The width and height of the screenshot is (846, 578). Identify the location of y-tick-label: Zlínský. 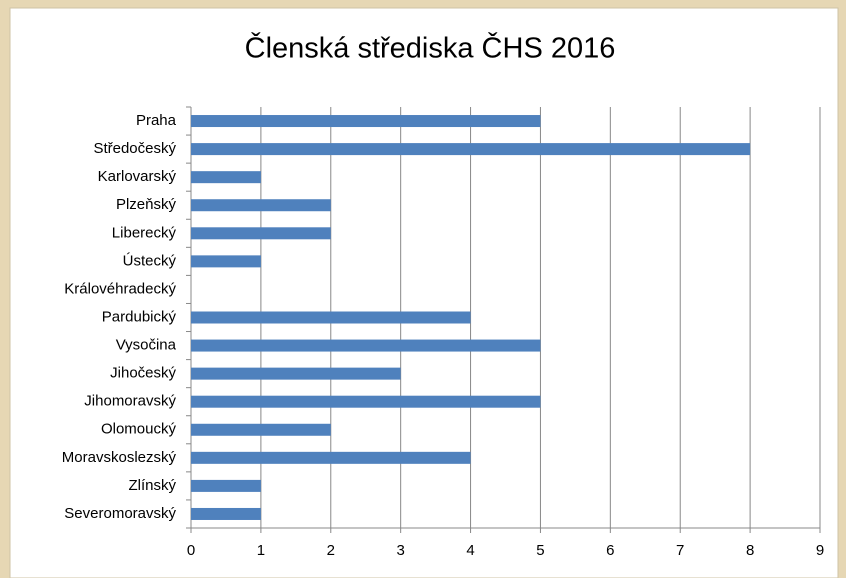
(152, 485).